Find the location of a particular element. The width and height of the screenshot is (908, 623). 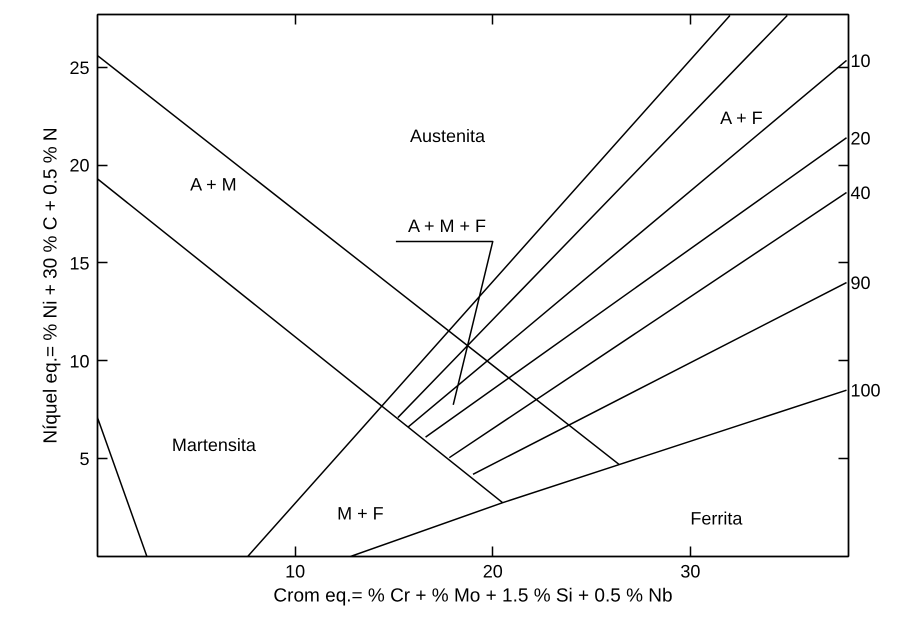

annotation: Austenita is located at coordinates (448, 136).